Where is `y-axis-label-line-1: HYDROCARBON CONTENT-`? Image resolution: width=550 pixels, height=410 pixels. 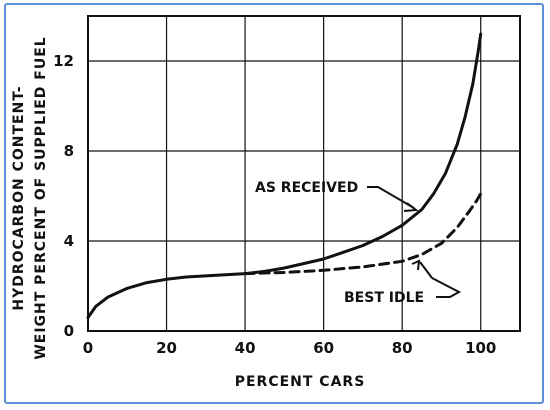 y-axis-label-line-1: HYDROCARBON CONTENT- is located at coordinates (19, 197).